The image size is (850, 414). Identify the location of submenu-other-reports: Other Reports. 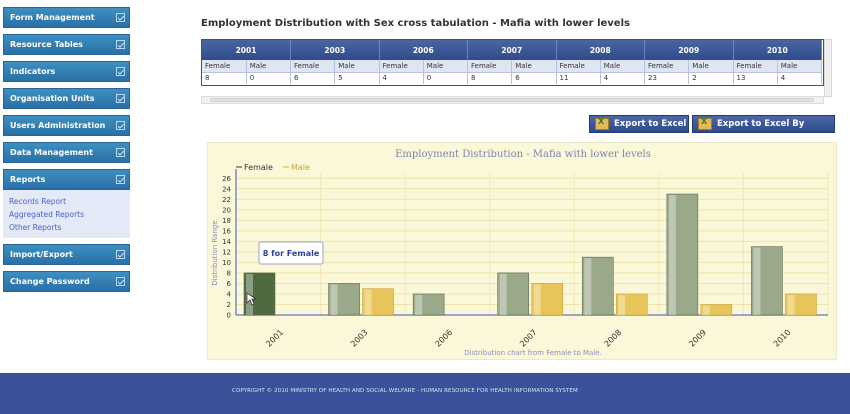
(35, 227).